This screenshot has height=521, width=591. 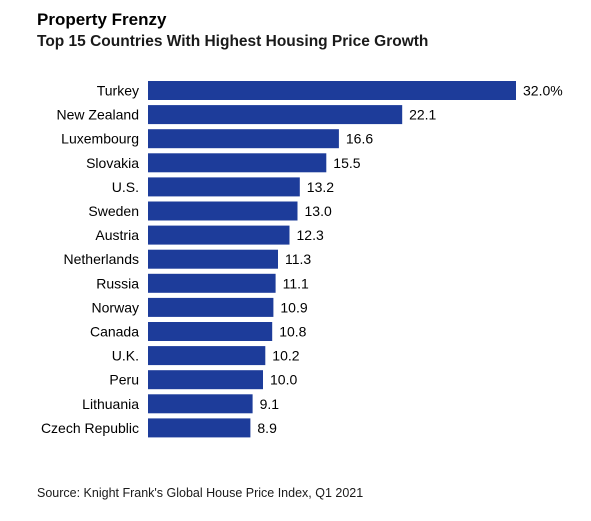 What do you see at coordinates (267, 428) in the screenshot?
I see `value-label: 8.9` at bounding box center [267, 428].